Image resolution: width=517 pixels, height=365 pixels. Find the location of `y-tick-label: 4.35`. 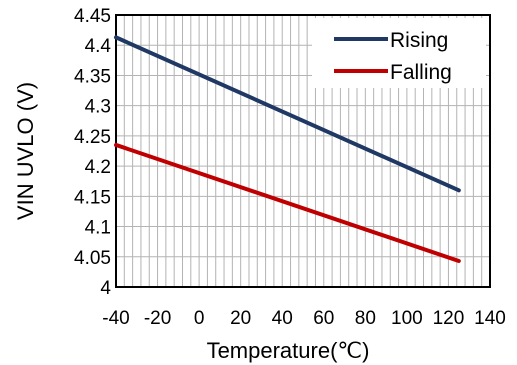

y-tick-label: 4.35 is located at coordinates (92, 76).